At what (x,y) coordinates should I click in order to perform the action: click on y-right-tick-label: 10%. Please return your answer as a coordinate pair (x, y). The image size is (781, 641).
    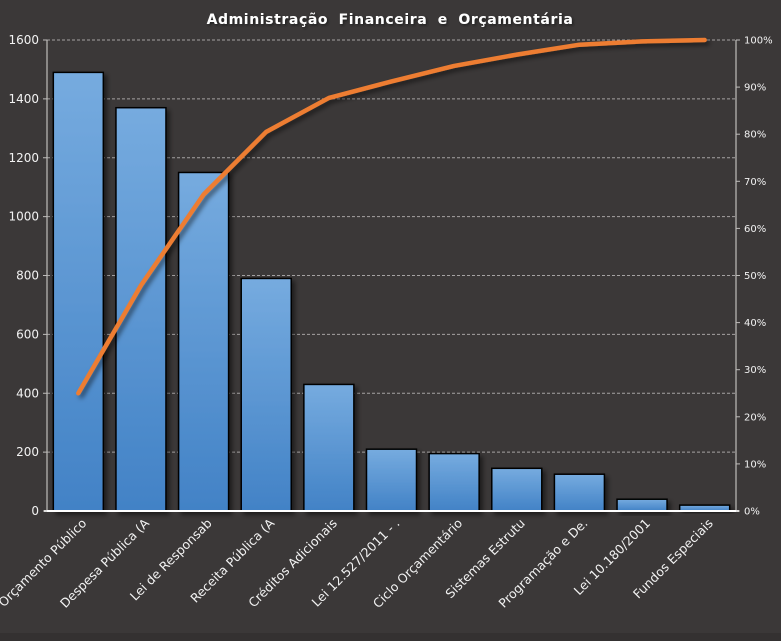
    Looking at the image, I should click on (755, 464).